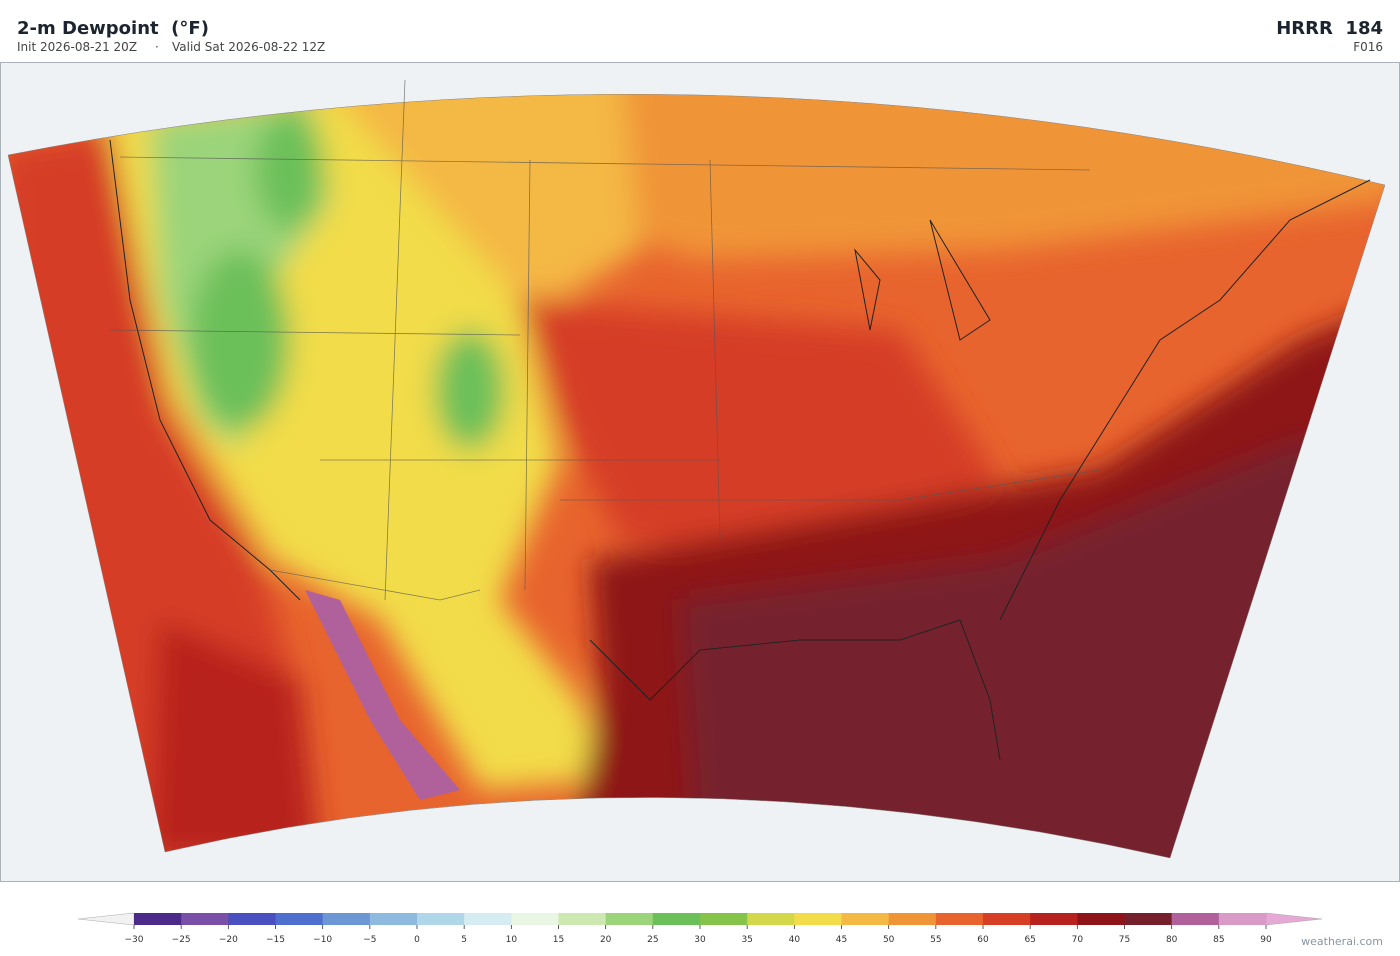 Image resolution: width=1400 pixels, height=956 pixels. Describe the element at coordinates (652, 940) in the screenshot. I see `colorbar-tick-label: 25` at that location.